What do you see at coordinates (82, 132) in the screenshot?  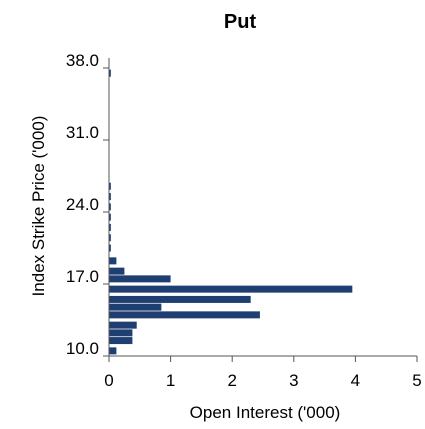 I see `y-tick-label: 31.0` at bounding box center [82, 132].